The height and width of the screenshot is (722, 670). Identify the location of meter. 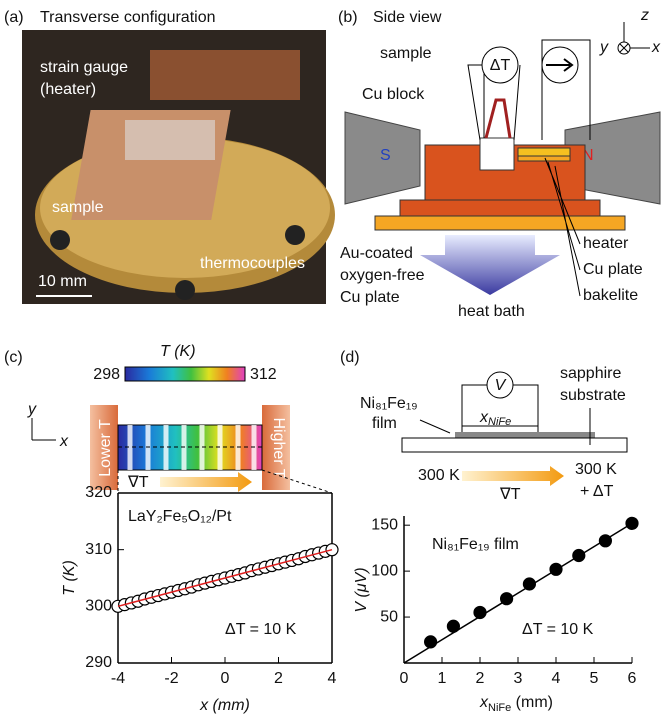
(500, 65).